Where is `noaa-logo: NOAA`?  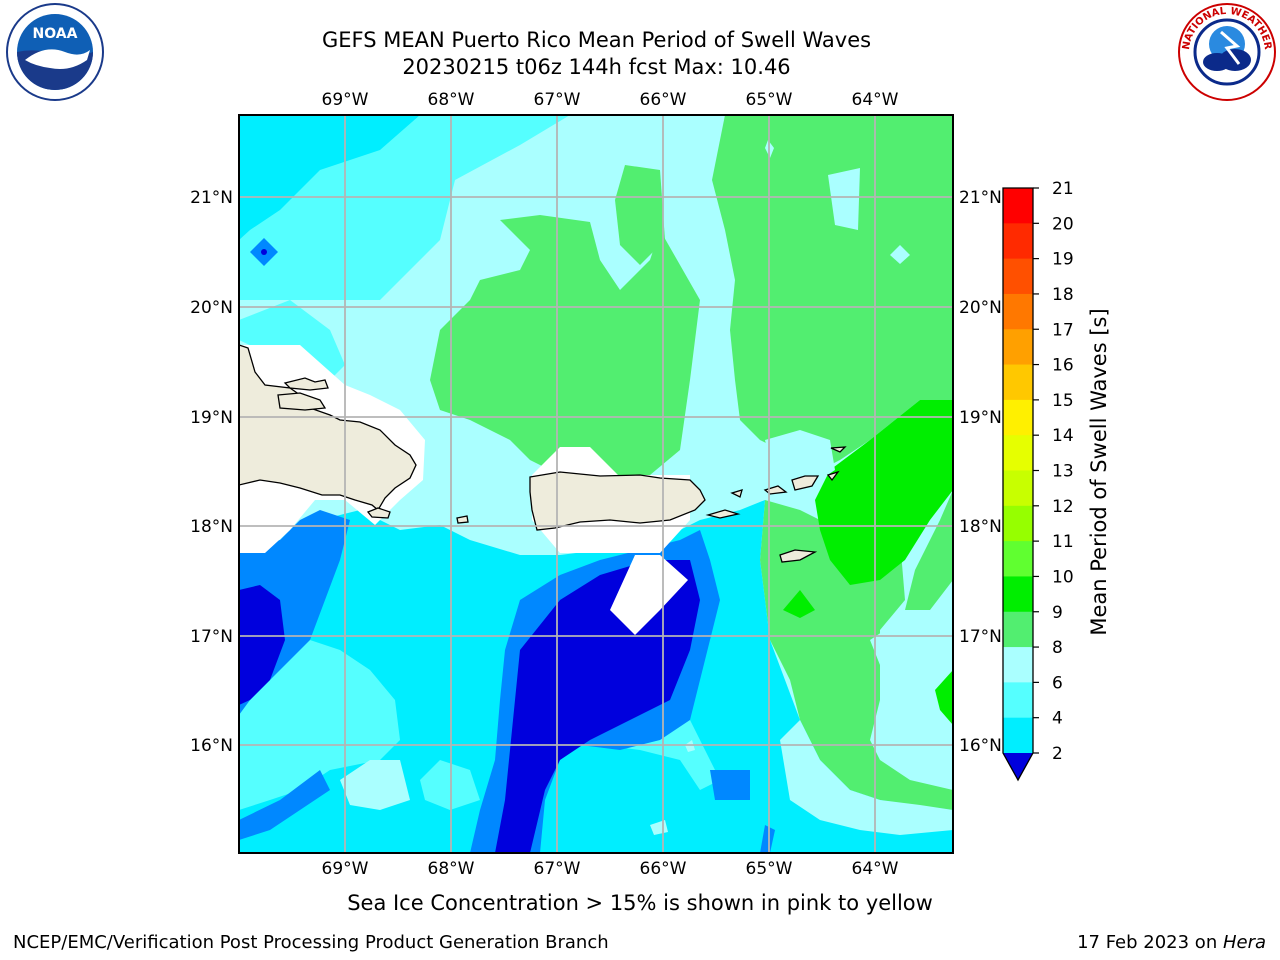
noaa-logo: NOAA is located at coordinates (55, 52).